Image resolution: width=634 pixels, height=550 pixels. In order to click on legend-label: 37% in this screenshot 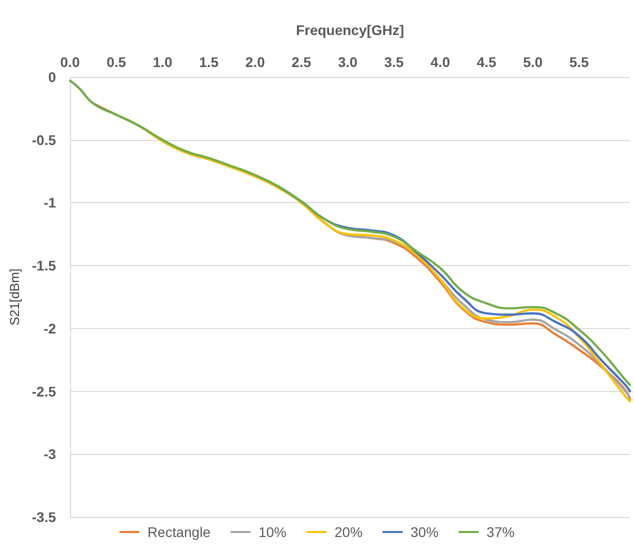, I will do `click(500, 532)`.